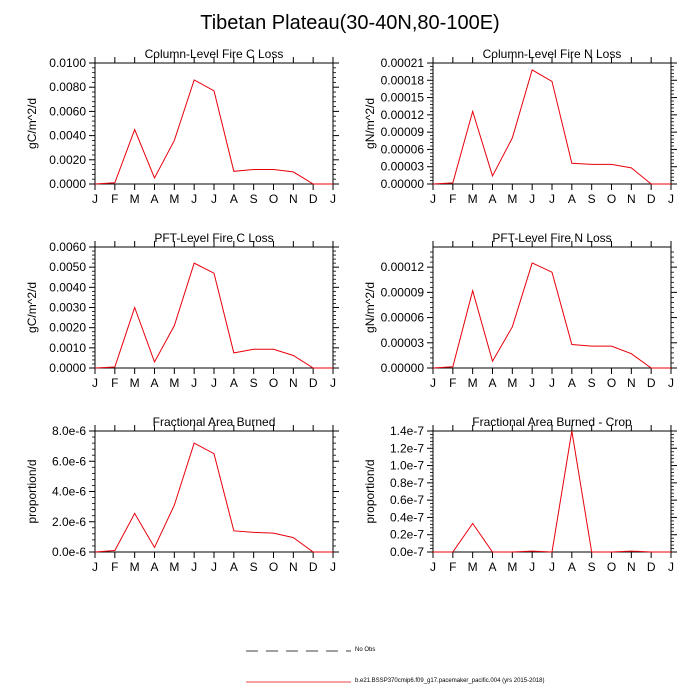 This screenshot has width=700, height=700. What do you see at coordinates (407, 483) in the screenshot?
I see `y-tick-label: 0.8e-7` at bounding box center [407, 483].